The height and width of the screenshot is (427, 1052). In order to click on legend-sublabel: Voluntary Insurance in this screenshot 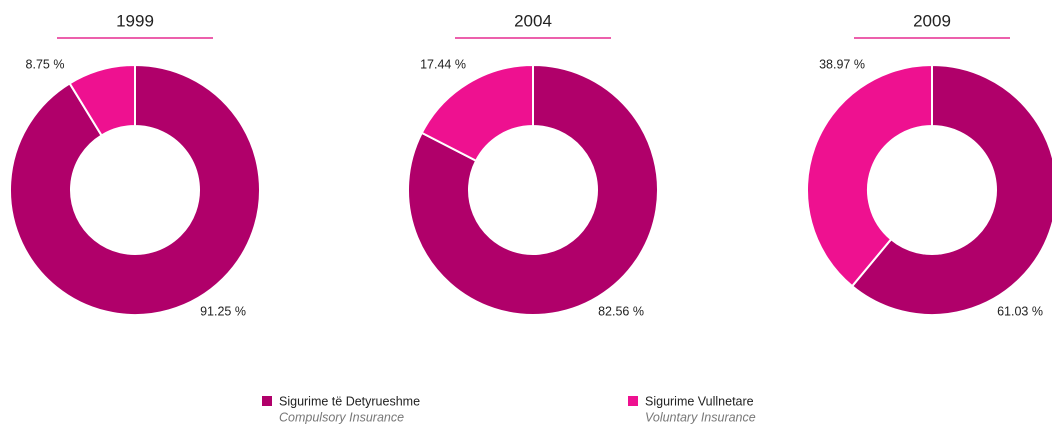, I will do `click(700, 417)`.